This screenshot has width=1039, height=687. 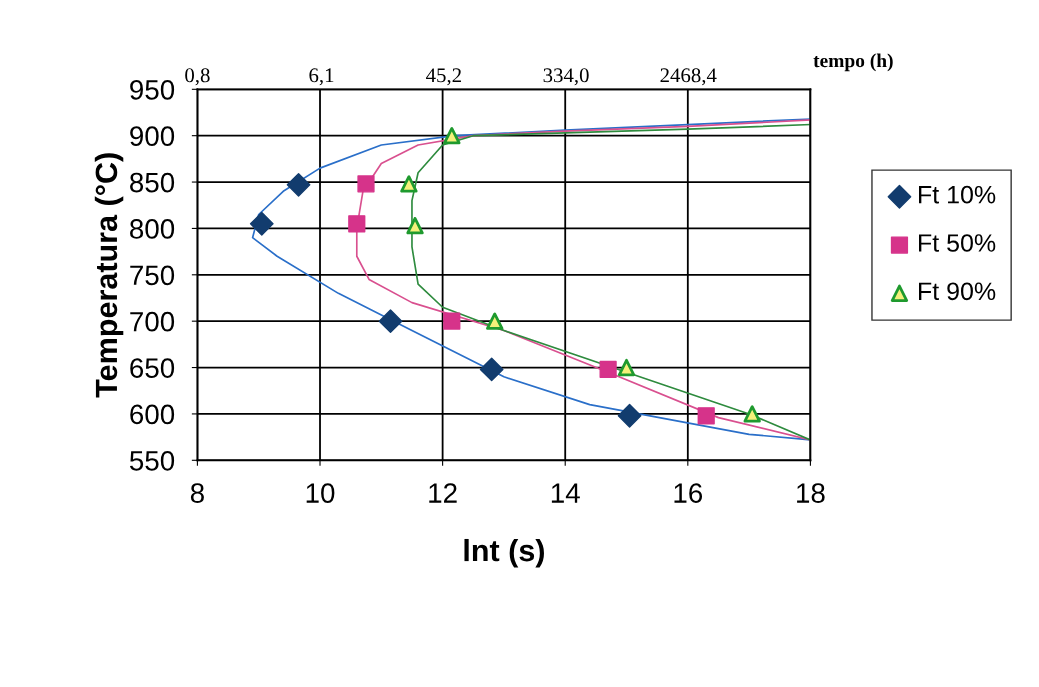 I want to click on y-tick-label: 600, so click(x=152, y=414).